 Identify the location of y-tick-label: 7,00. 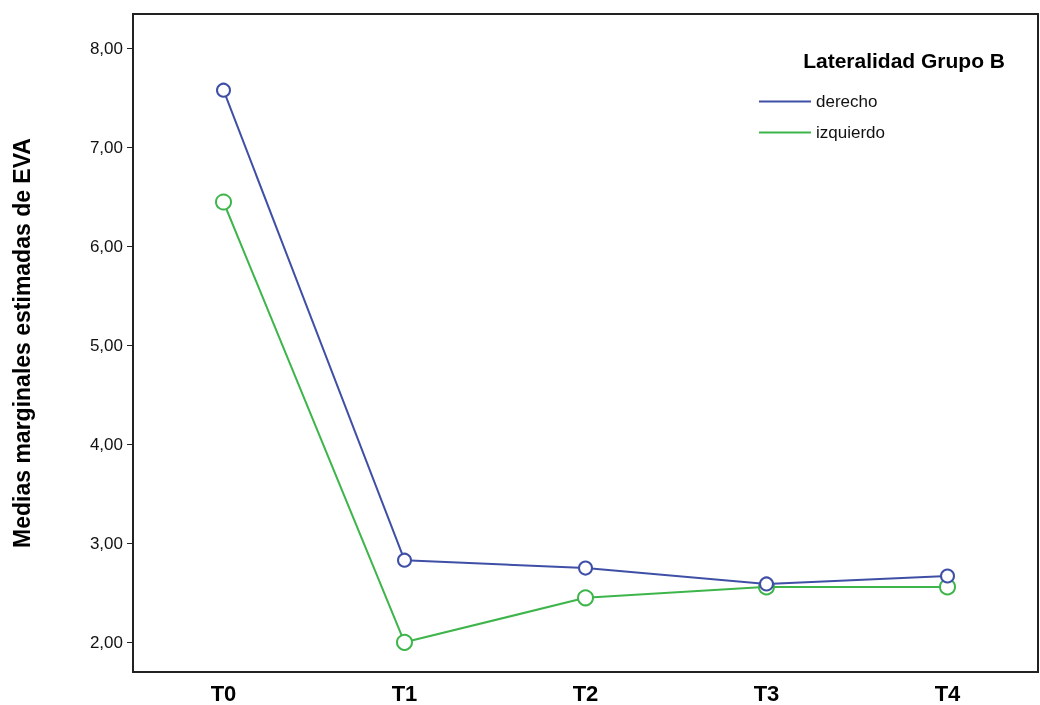
(106, 148).